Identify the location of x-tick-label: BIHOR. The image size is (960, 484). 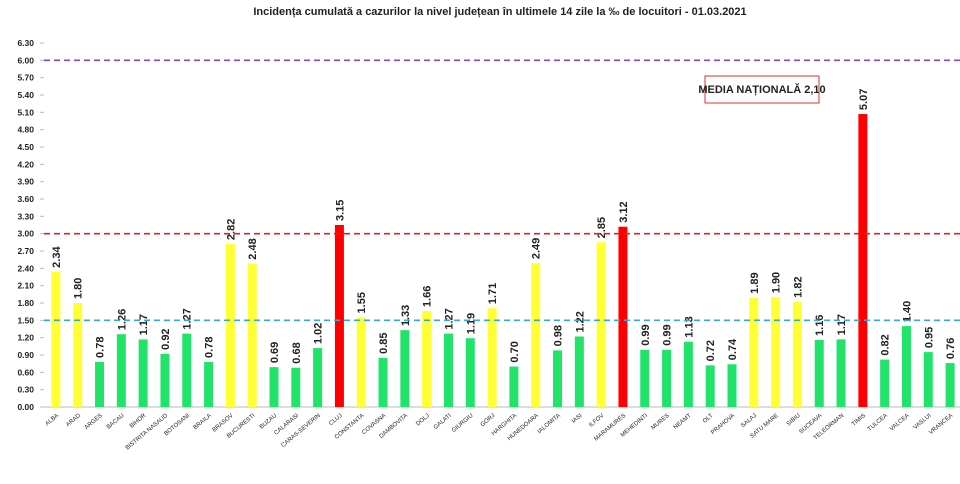
(138, 421).